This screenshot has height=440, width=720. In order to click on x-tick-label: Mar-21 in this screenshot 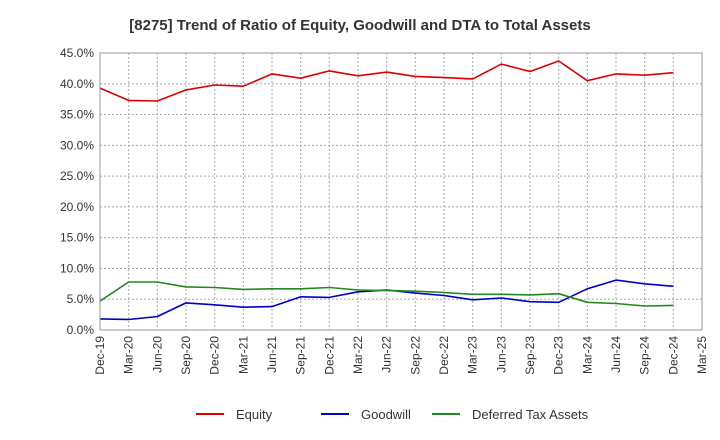, I will do `click(243, 355)`.